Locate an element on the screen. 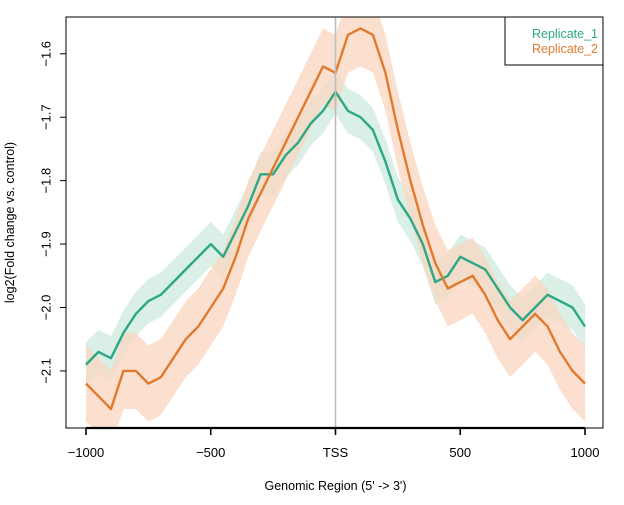  x-tick-label: 1000 is located at coordinates (585, 452).